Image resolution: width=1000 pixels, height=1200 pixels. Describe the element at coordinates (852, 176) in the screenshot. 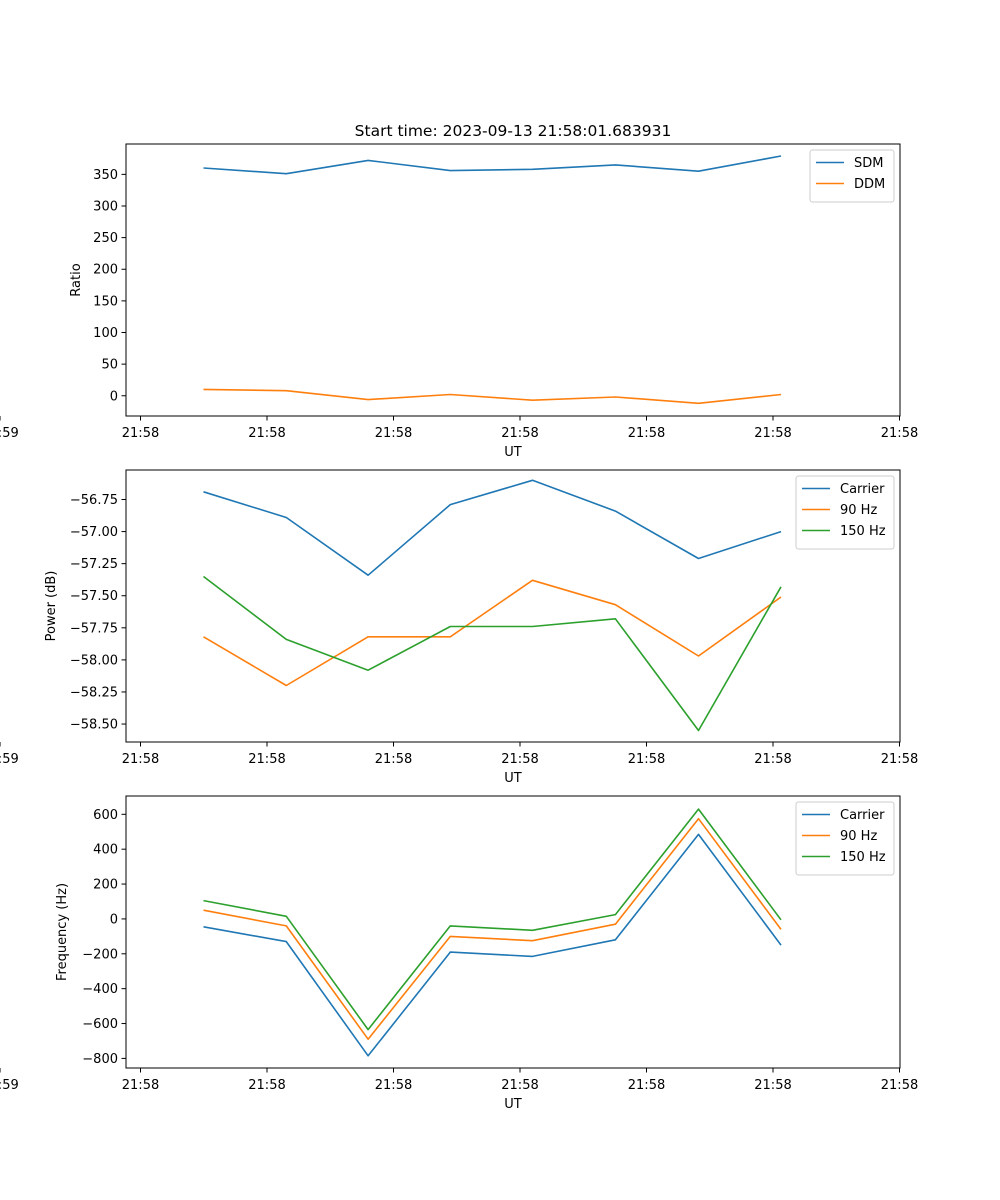

I see `legend: SDM DDM` at that location.